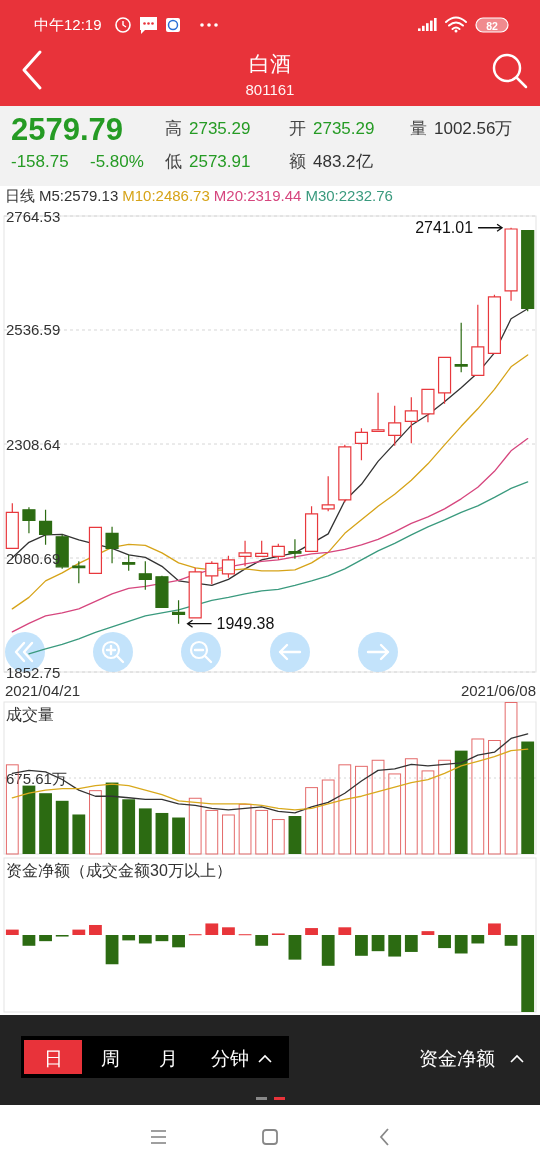 The image size is (540, 1170). What do you see at coordinates (53, 1058) in the screenshot?
I see `text: 日` at bounding box center [53, 1058].